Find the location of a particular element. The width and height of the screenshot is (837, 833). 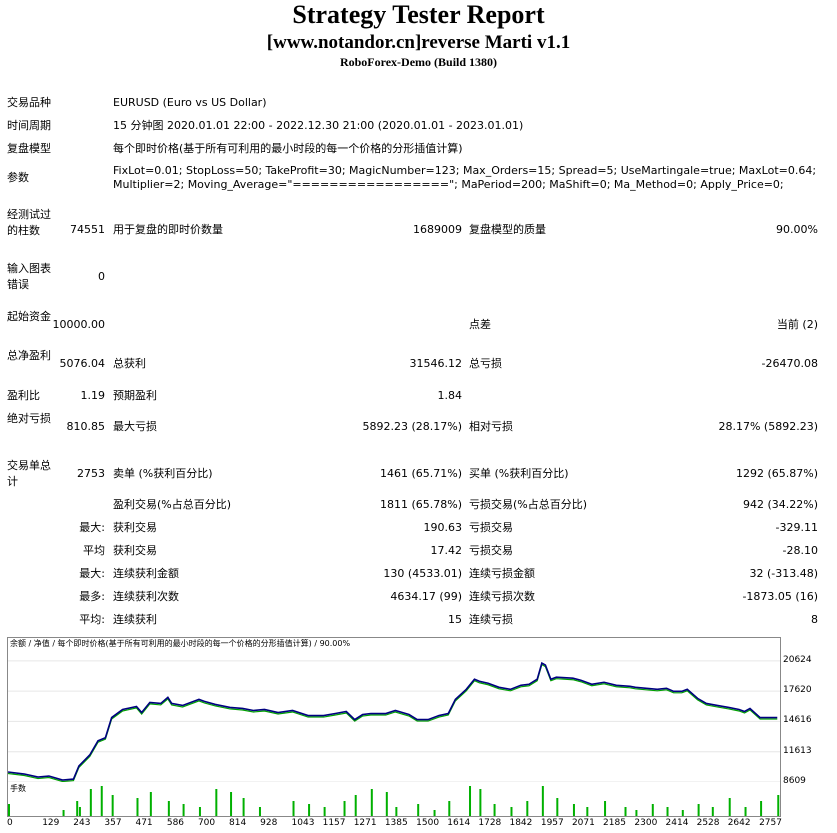

total-trades-value: 2753 is located at coordinates (91, 473).